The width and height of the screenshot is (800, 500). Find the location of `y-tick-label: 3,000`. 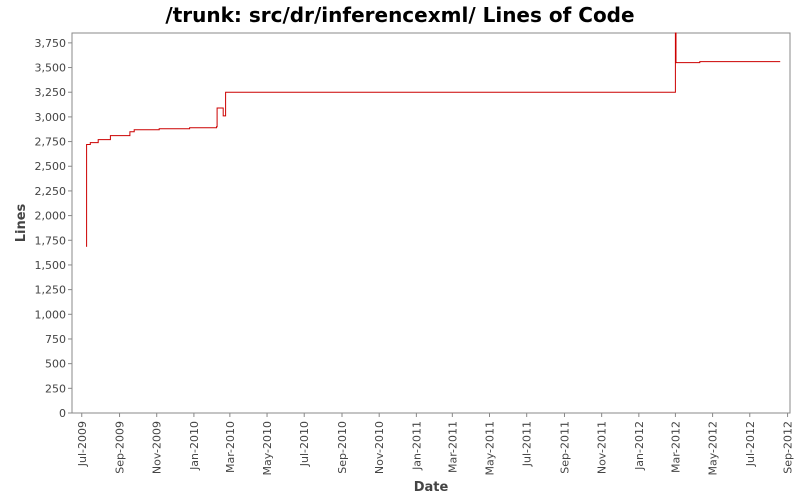

y-tick-label: 3,000 is located at coordinates (51, 117).